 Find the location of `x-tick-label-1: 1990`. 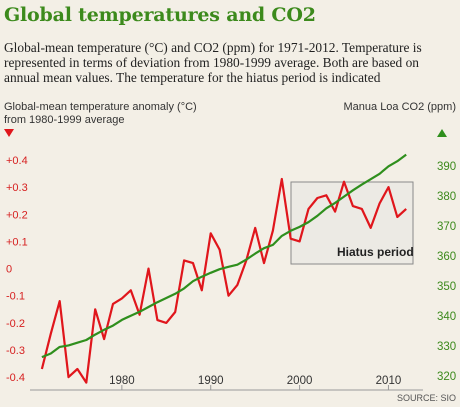

x-tick-label-1: 1990 is located at coordinates (211, 381).